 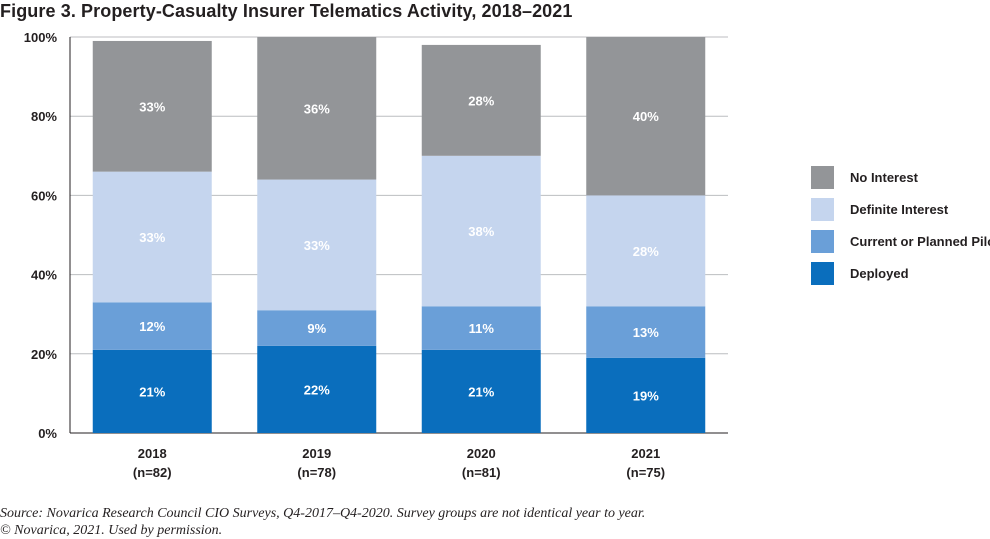 What do you see at coordinates (41, 37) in the screenshot?
I see `y-tick-label: 100%` at bounding box center [41, 37].